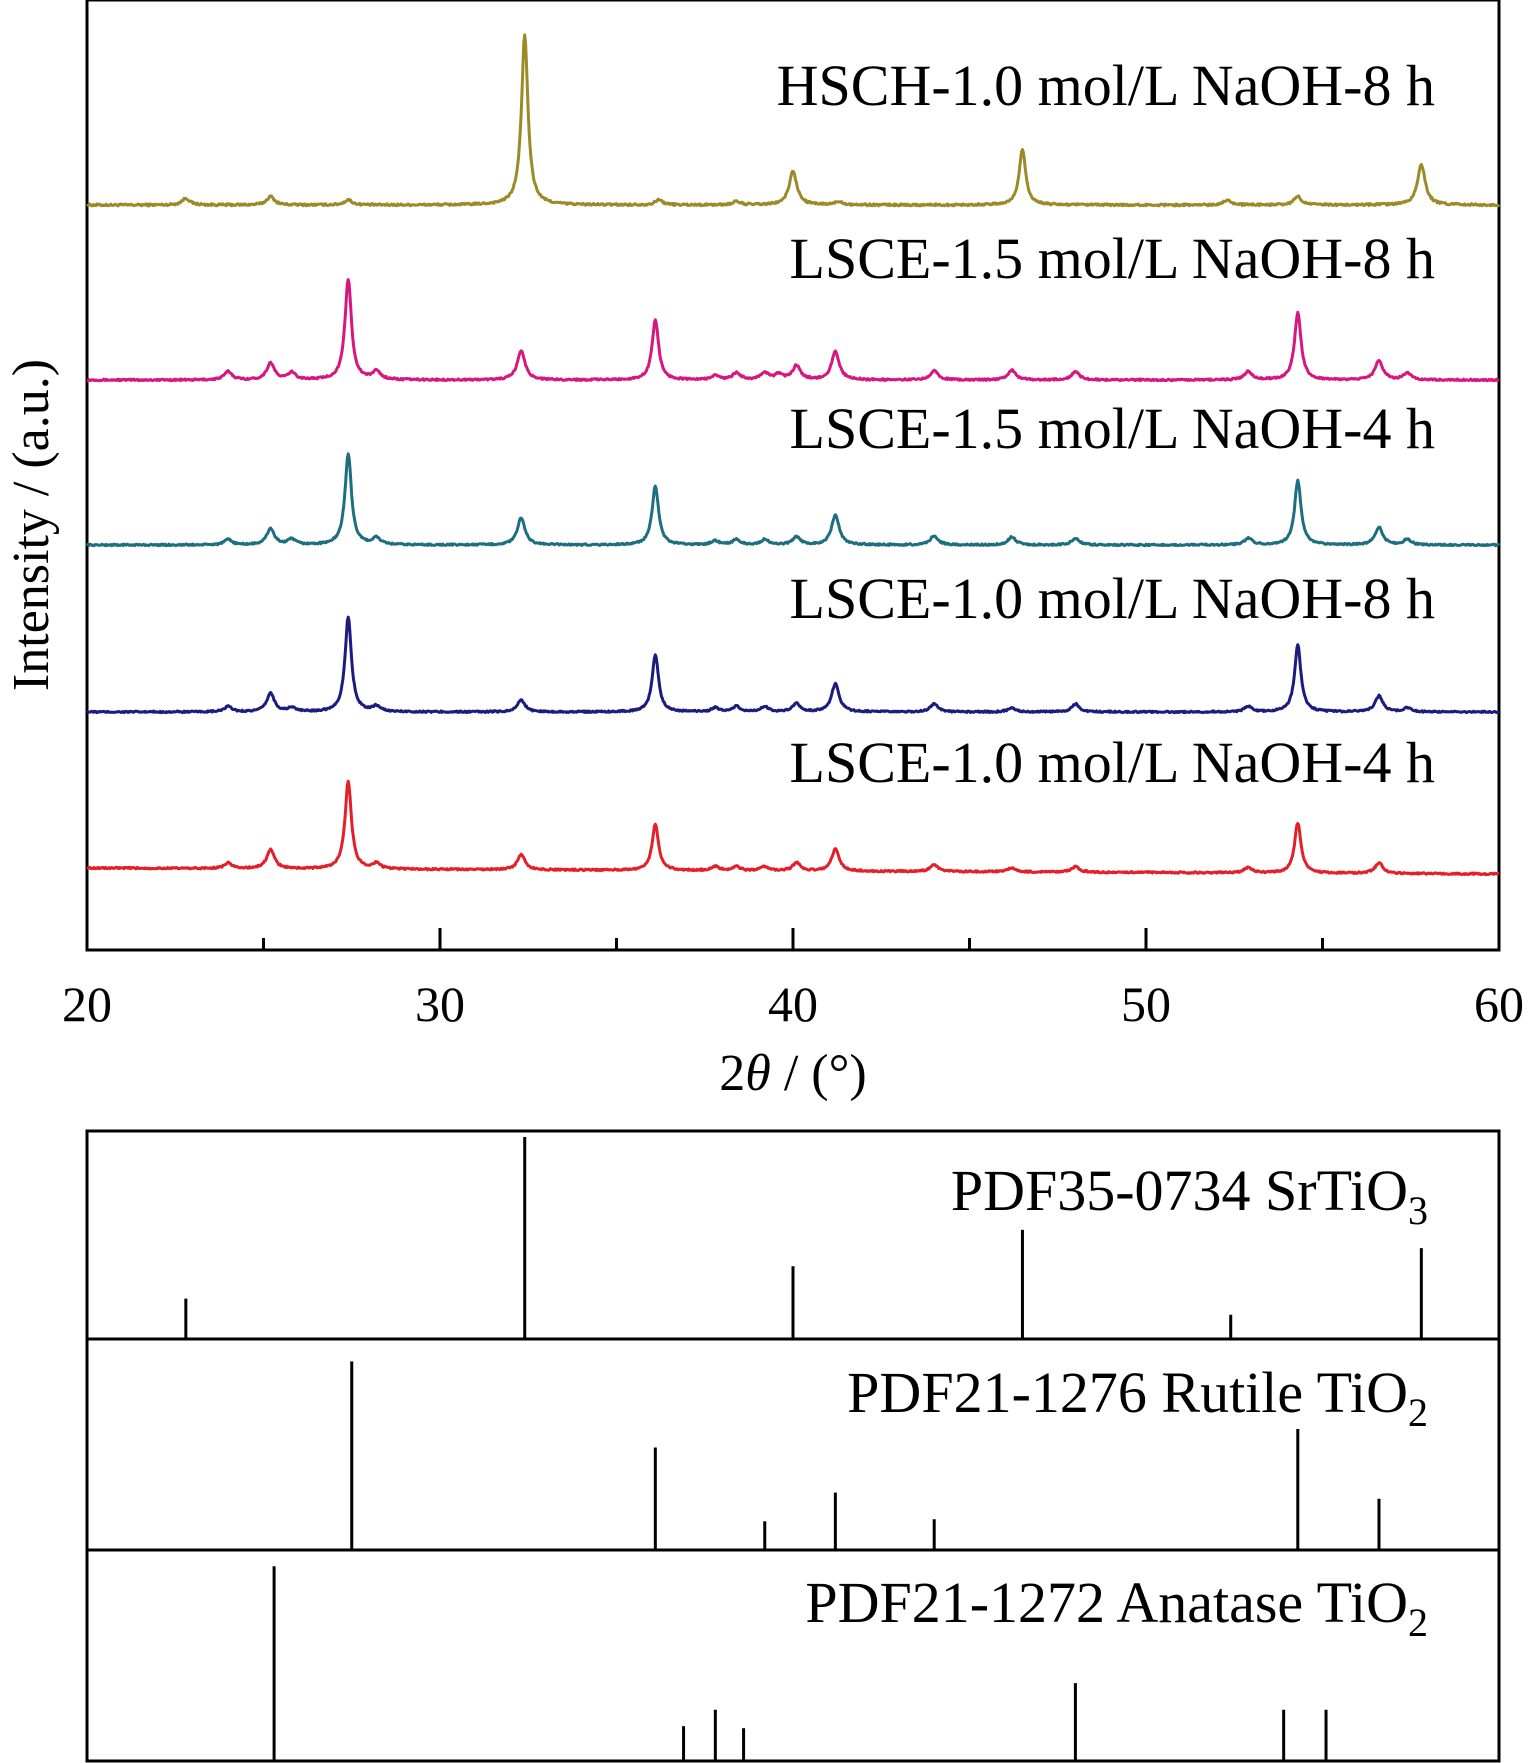 This screenshot has height=1763, width=1538. What do you see at coordinates (440, 1004) in the screenshot?
I see `x-tick-label: 30` at bounding box center [440, 1004].